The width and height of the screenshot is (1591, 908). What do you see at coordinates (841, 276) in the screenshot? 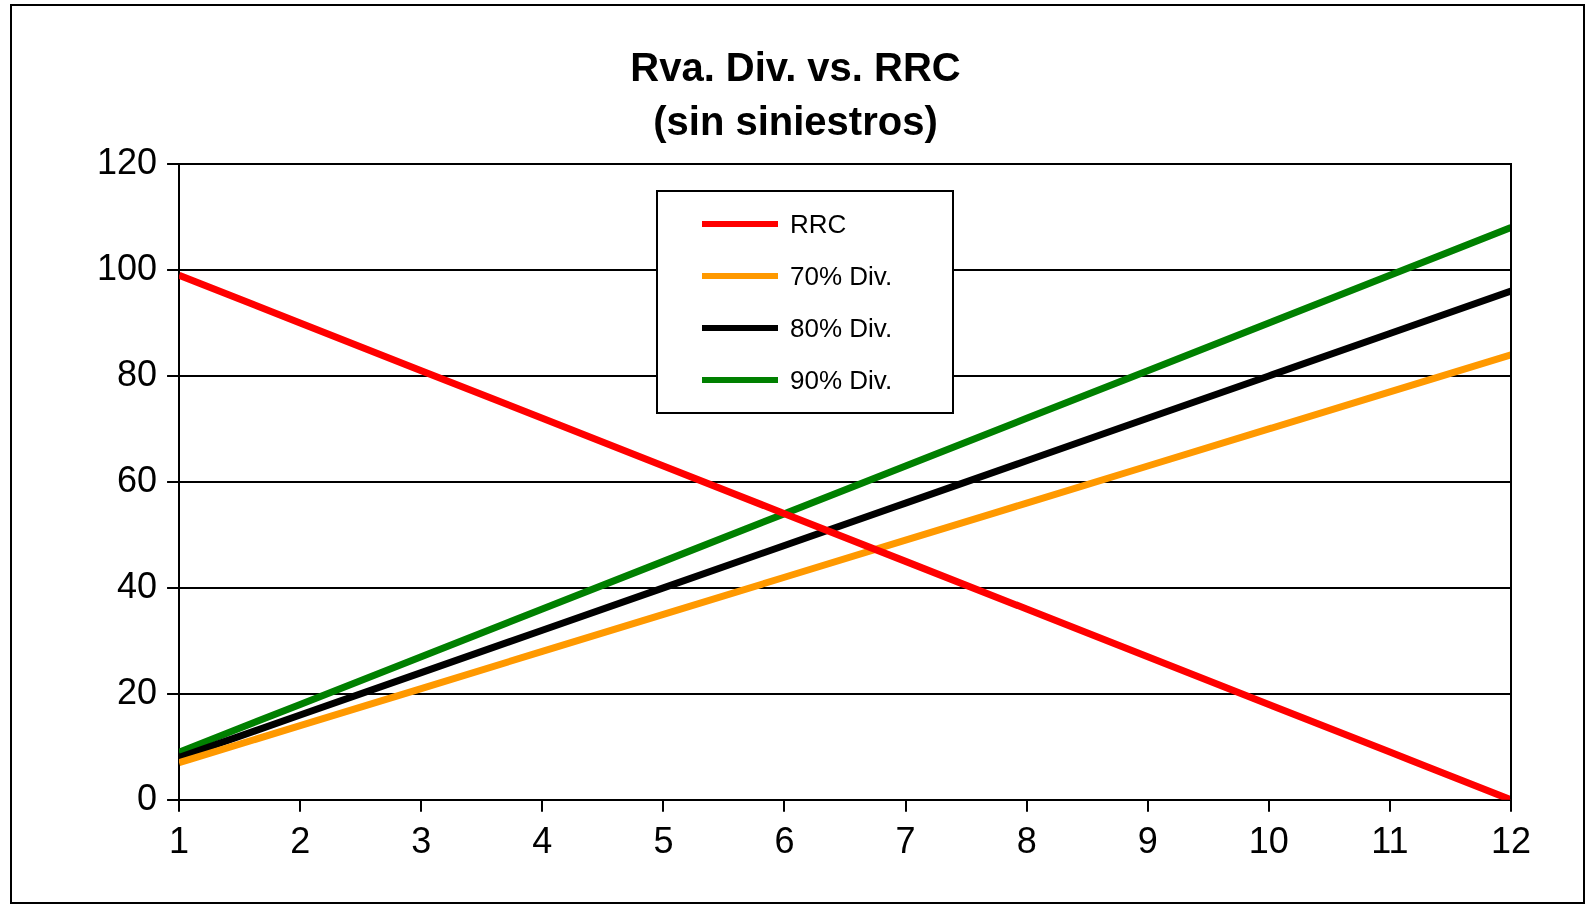
I see `legend-label: 70% Div.` at bounding box center [841, 276].